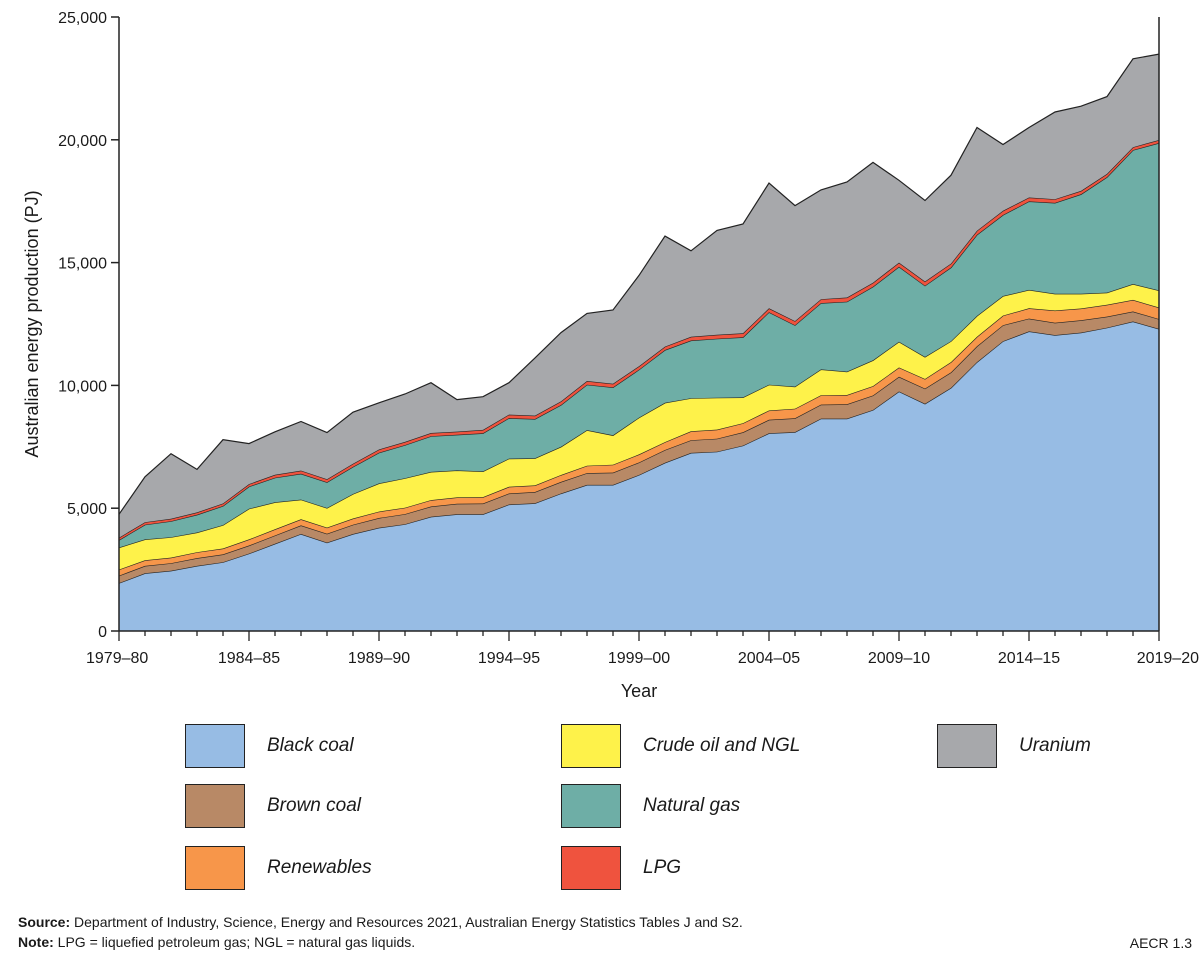  What do you see at coordinates (82, 141) in the screenshot?
I see `y-tick-label: 20,000` at bounding box center [82, 141].